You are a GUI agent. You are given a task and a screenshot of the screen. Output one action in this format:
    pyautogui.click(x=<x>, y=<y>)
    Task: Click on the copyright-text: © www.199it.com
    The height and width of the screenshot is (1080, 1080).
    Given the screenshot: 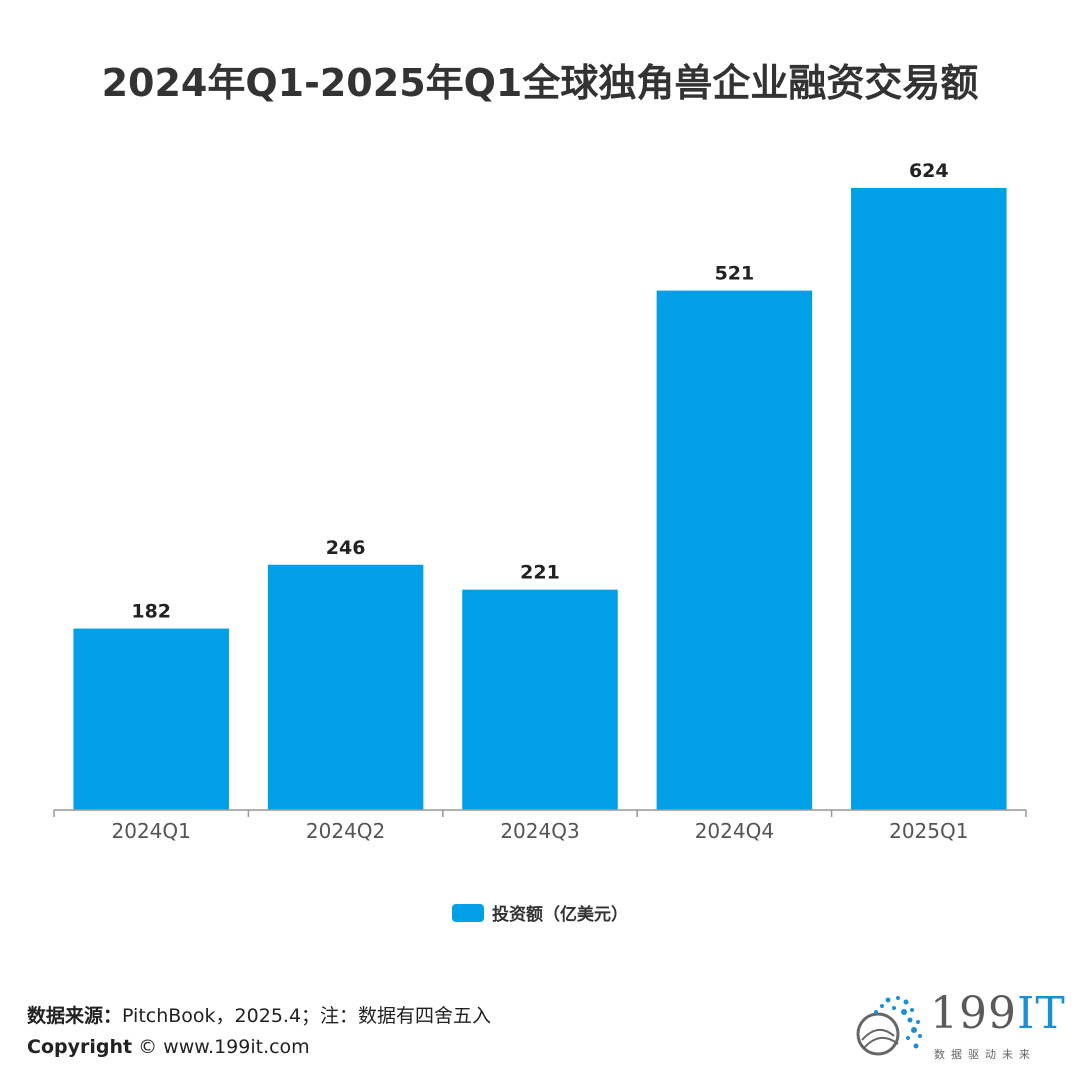 What is the action you would take?
    pyautogui.click(x=224, y=1047)
    